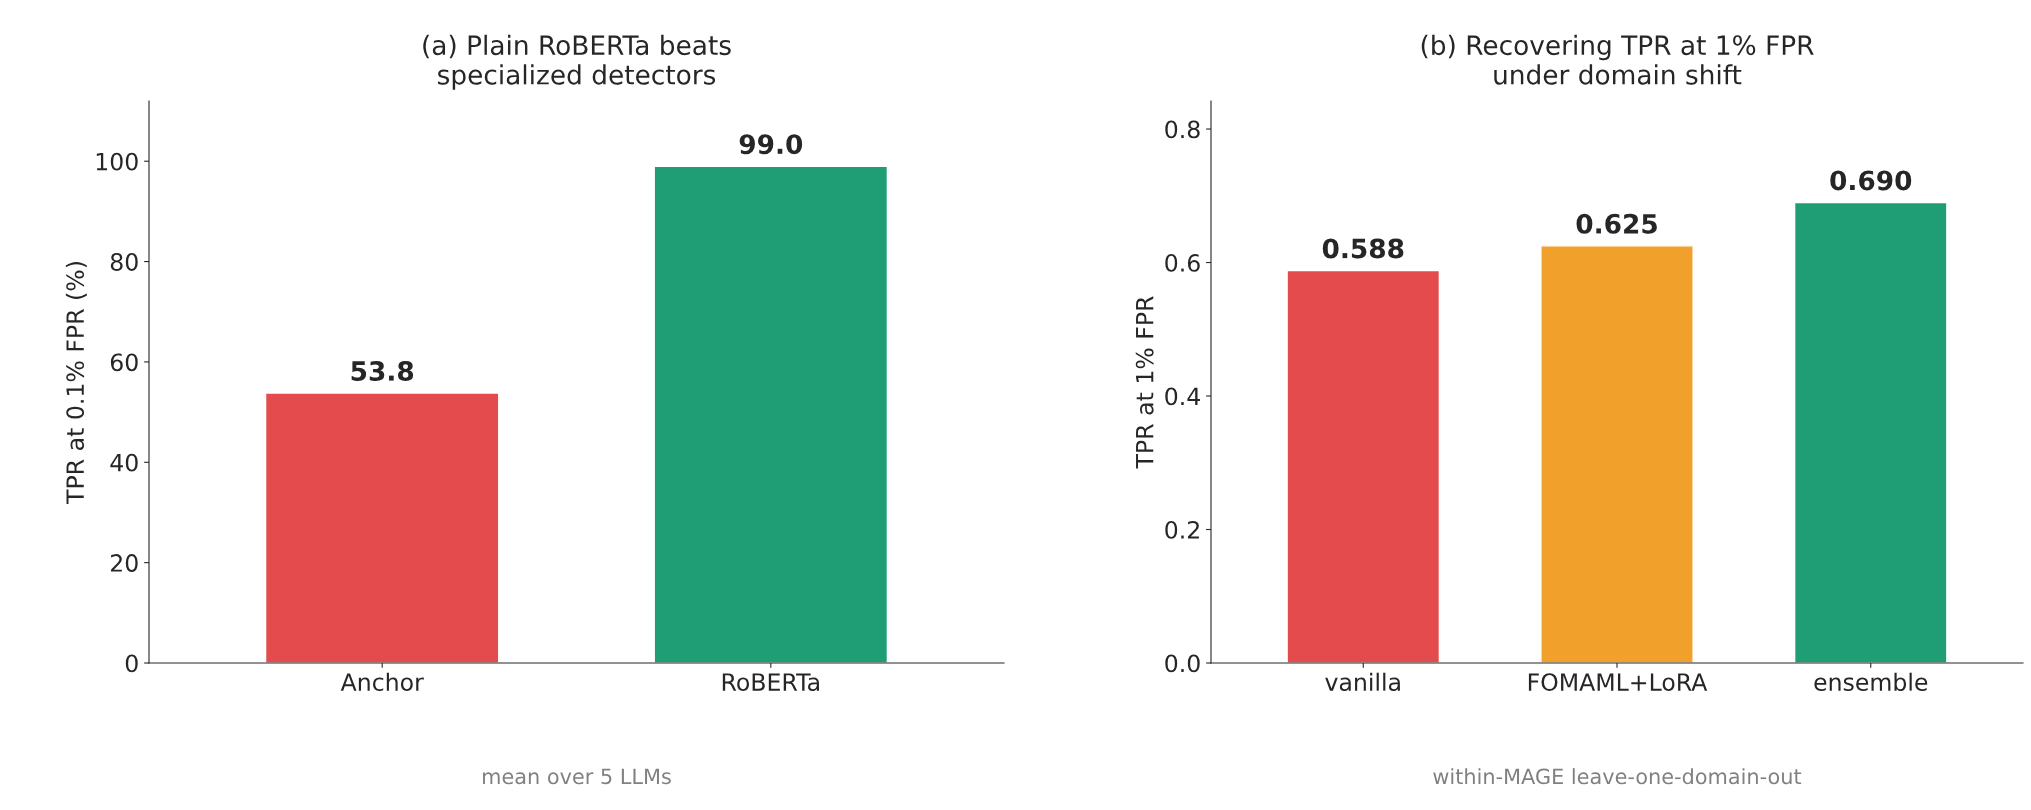 This screenshot has width=2031, height=810. Describe the element at coordinates (382, 371) in the screenshot. I see `data-label: 53.8` at that location.